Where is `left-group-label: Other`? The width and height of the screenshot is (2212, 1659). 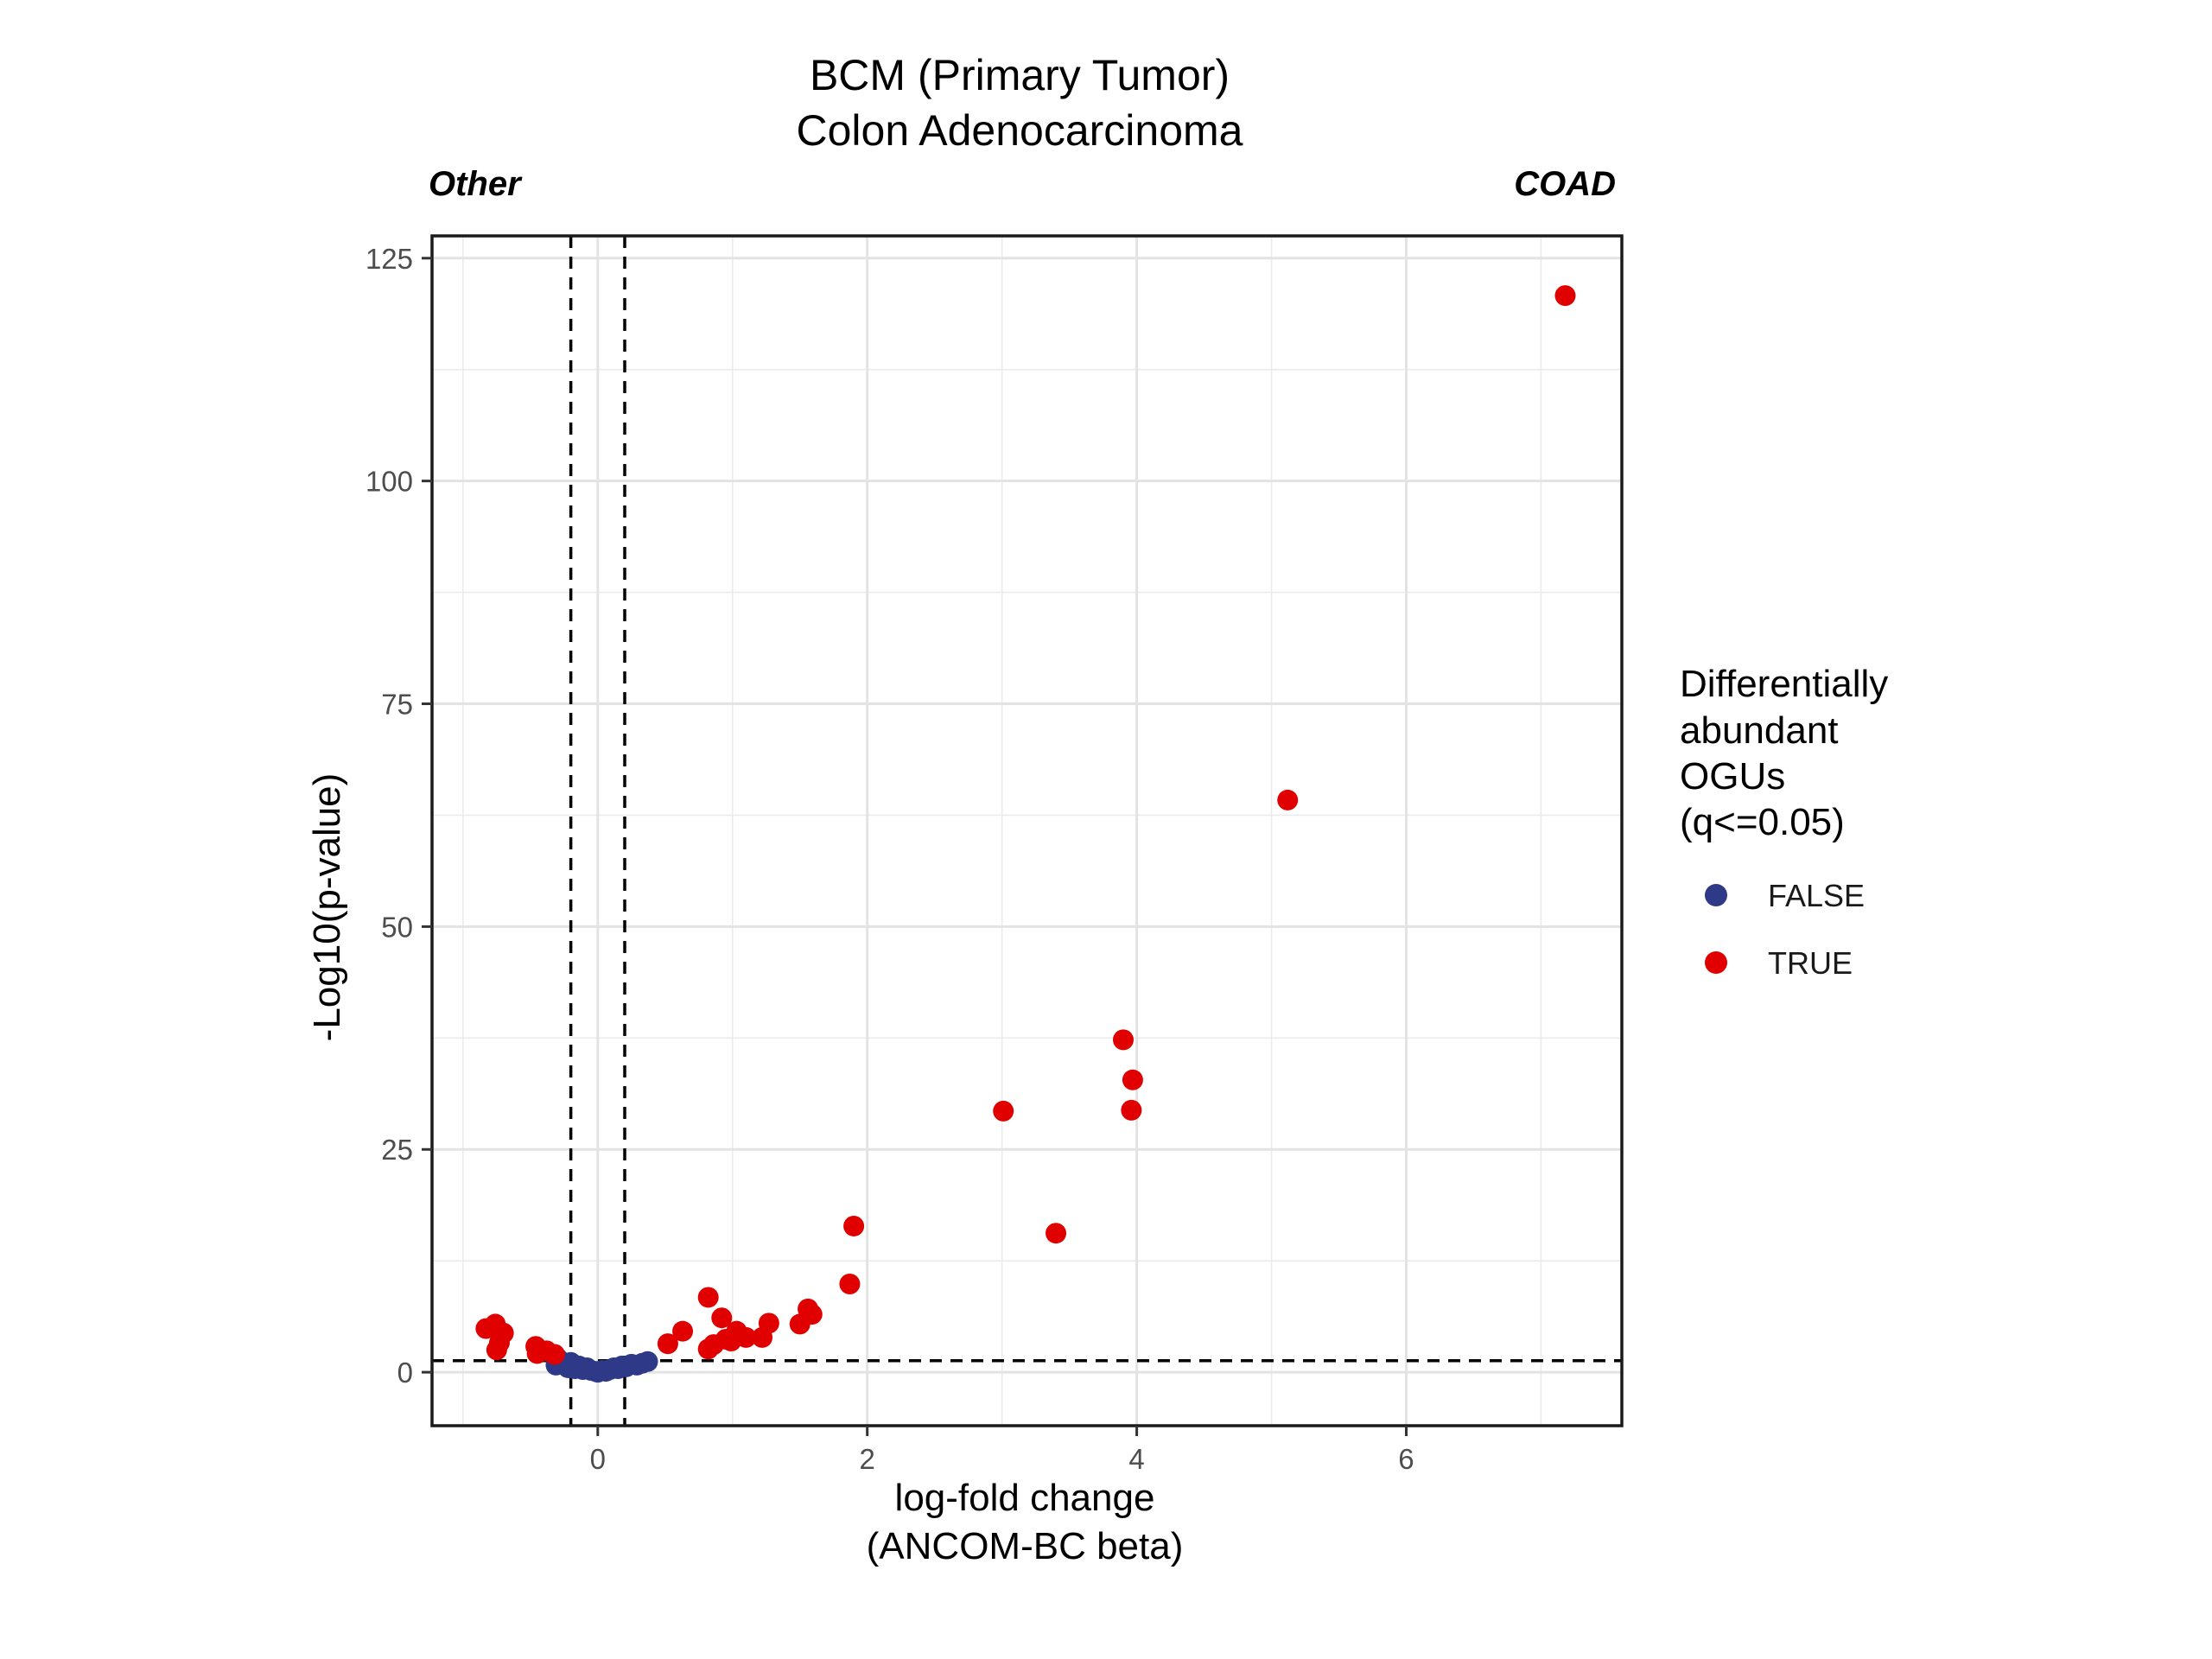
left-group-label: Other is located at coordinates (476, 184).